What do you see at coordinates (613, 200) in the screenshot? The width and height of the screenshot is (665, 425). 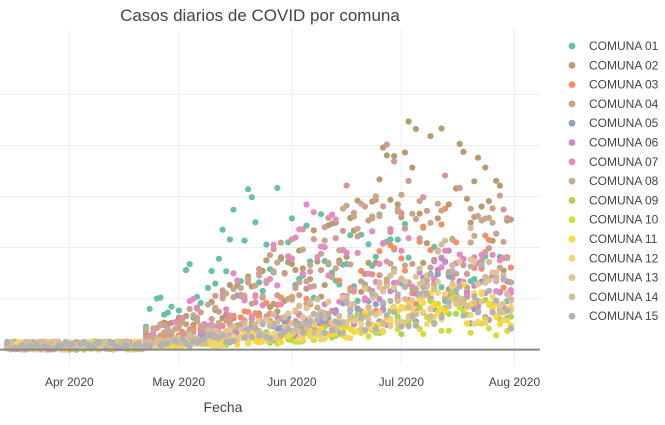 I see `legend-item-9: COMUNA 09` at bounding box center [613, 200].